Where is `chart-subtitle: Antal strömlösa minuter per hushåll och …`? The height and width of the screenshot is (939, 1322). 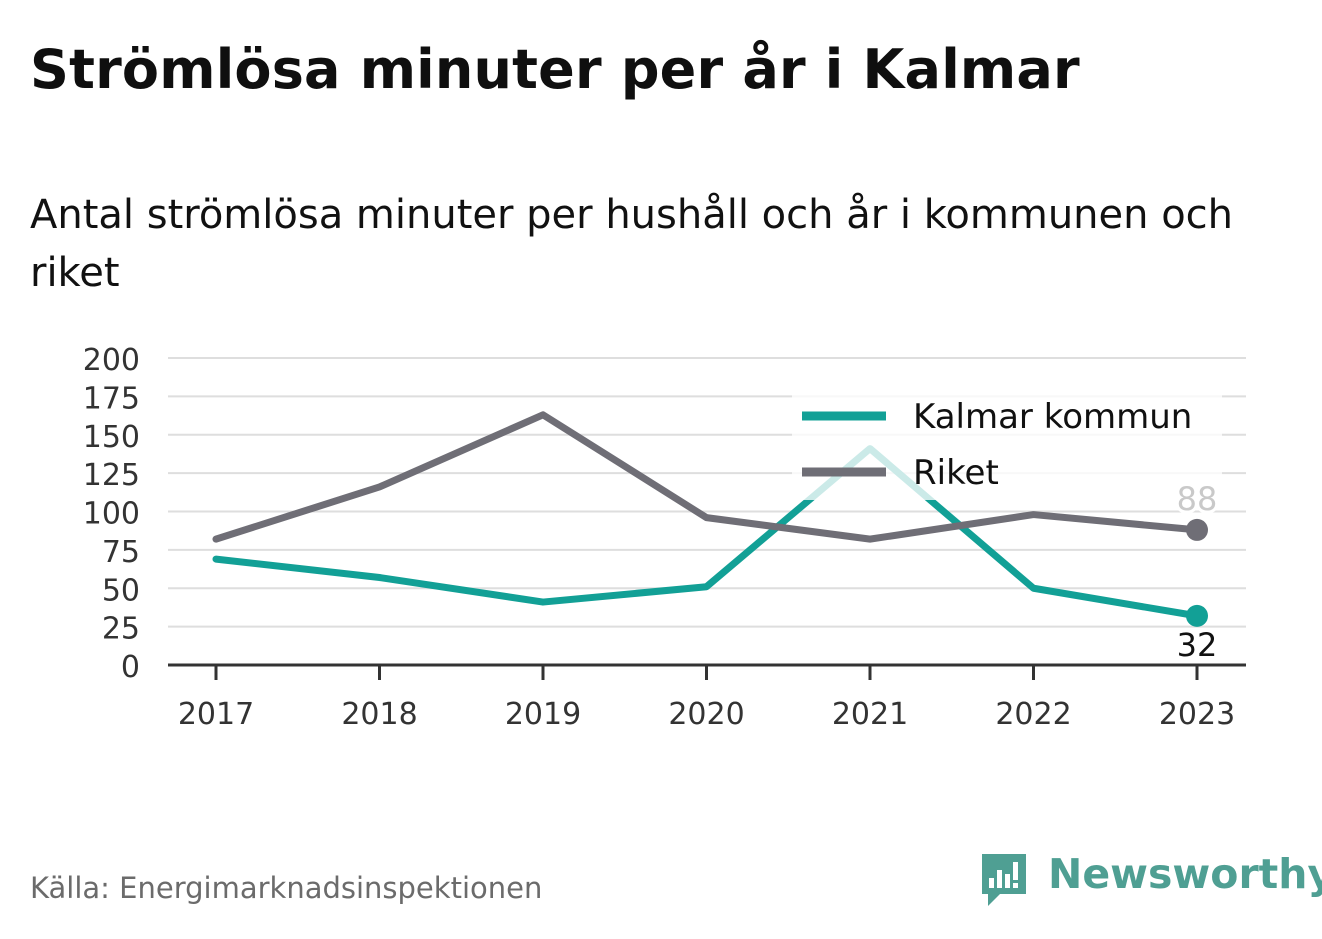
chart-subtitle: Antal strömlösa minuter per hushåll och … is located at coordinates (632, 244).